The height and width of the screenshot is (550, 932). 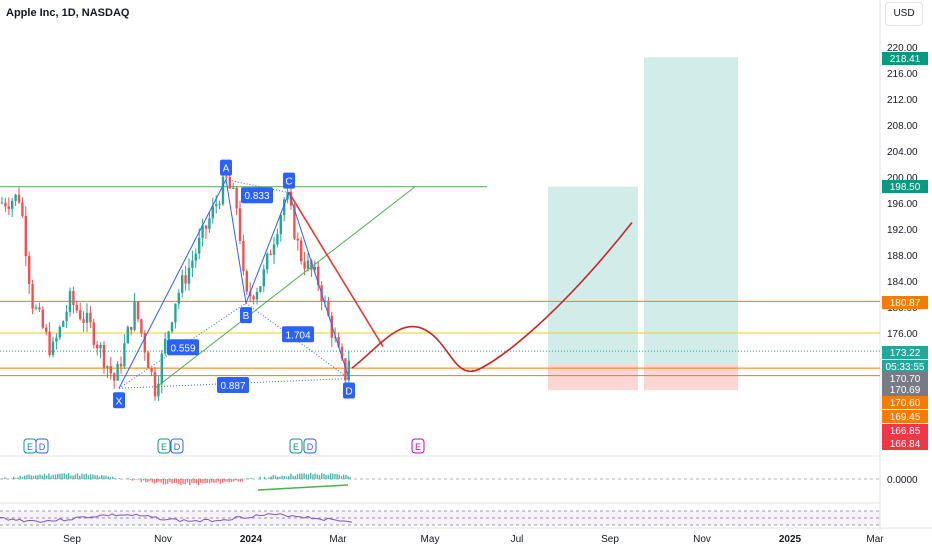 What do you see at coordinates (902, 74) in the screenshot?
I see `price-tick-label: 216.00` at bounding box center [902, 74].